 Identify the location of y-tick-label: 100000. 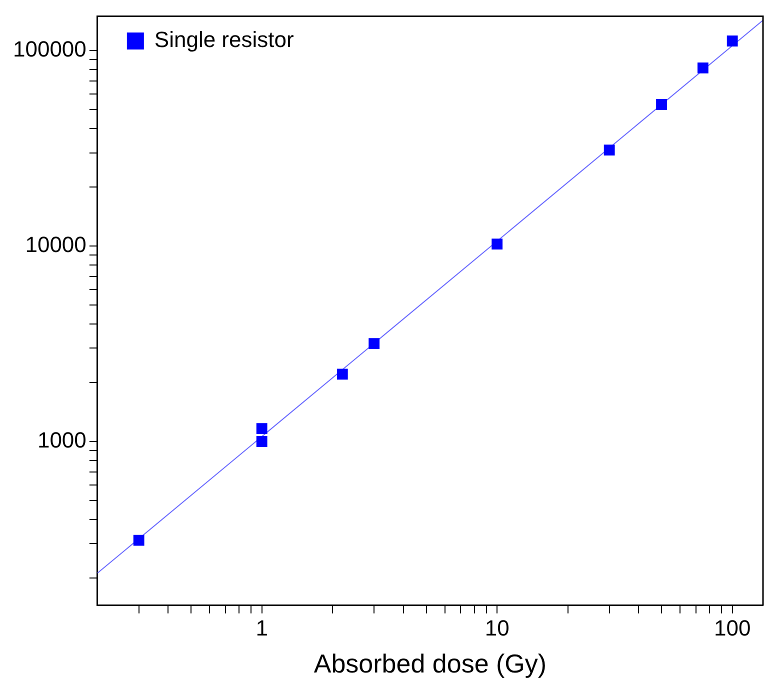
(49, 49).